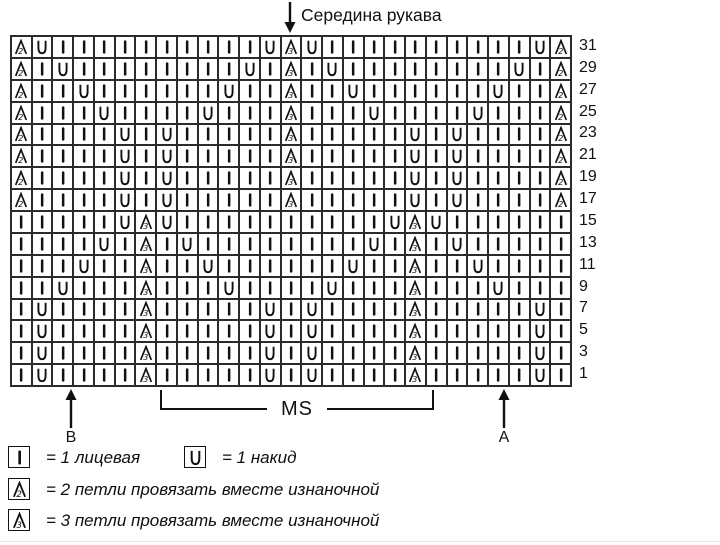 This screenshot has height=545, width=720. I want to click on purl2tog-icon: 2, so click(560, 68).